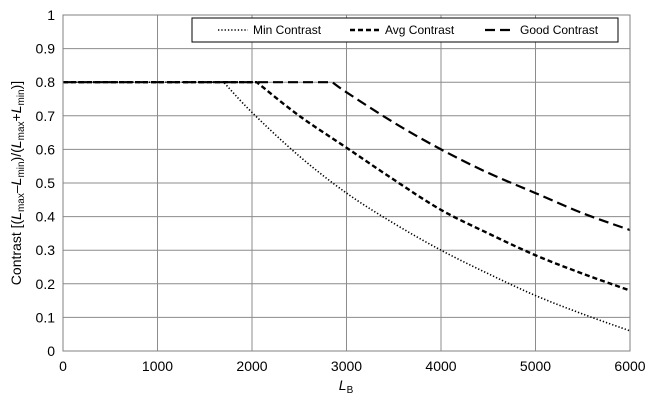 The image size is (647, 396). What do you see at coordinates (157, 366) in the screenshot?
I see `x-tick-label: 1000` at bounding box center [157, 366].